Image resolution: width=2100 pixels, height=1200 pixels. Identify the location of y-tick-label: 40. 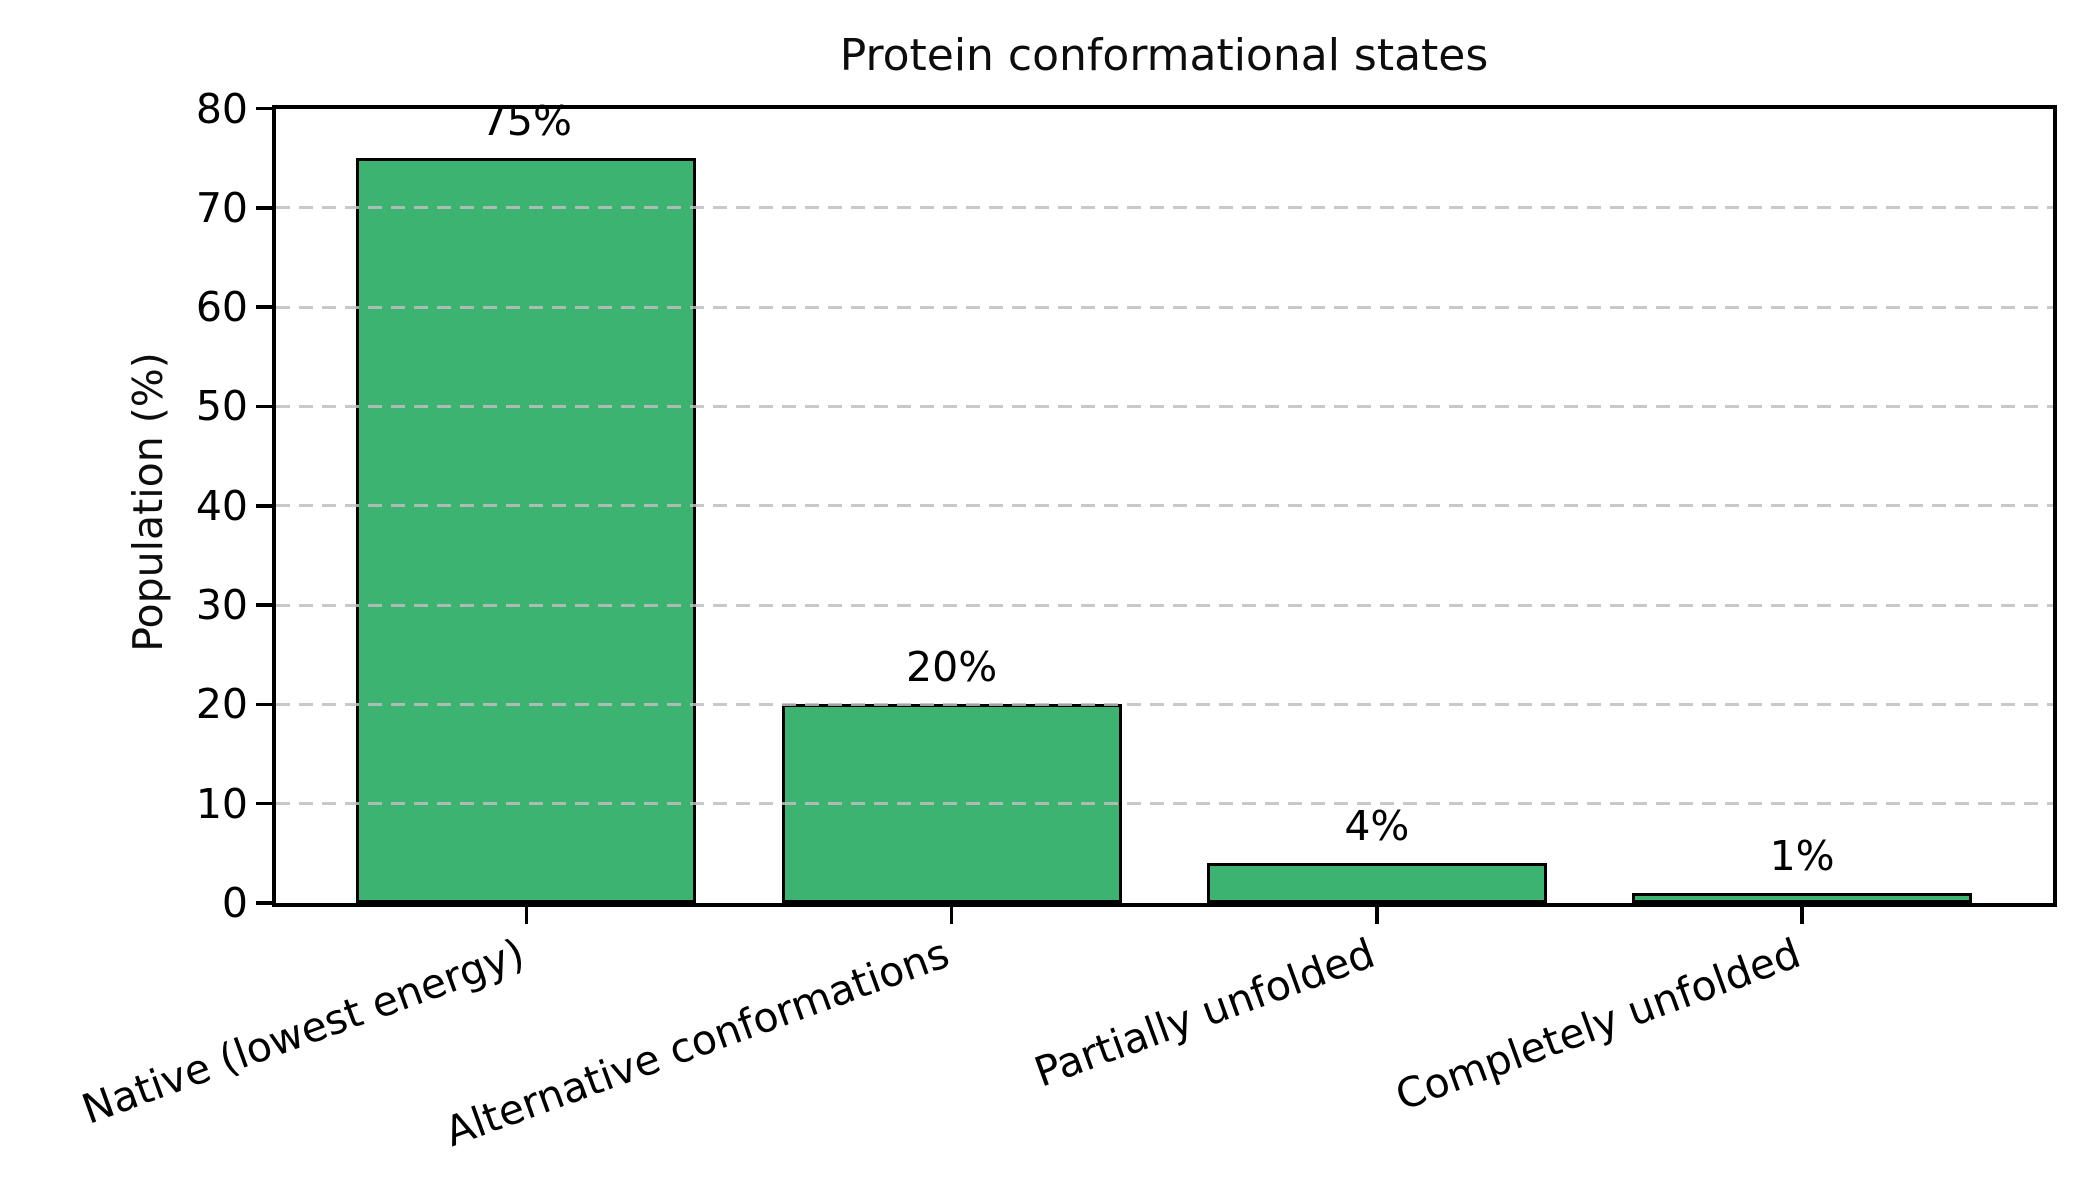
(221, 505).